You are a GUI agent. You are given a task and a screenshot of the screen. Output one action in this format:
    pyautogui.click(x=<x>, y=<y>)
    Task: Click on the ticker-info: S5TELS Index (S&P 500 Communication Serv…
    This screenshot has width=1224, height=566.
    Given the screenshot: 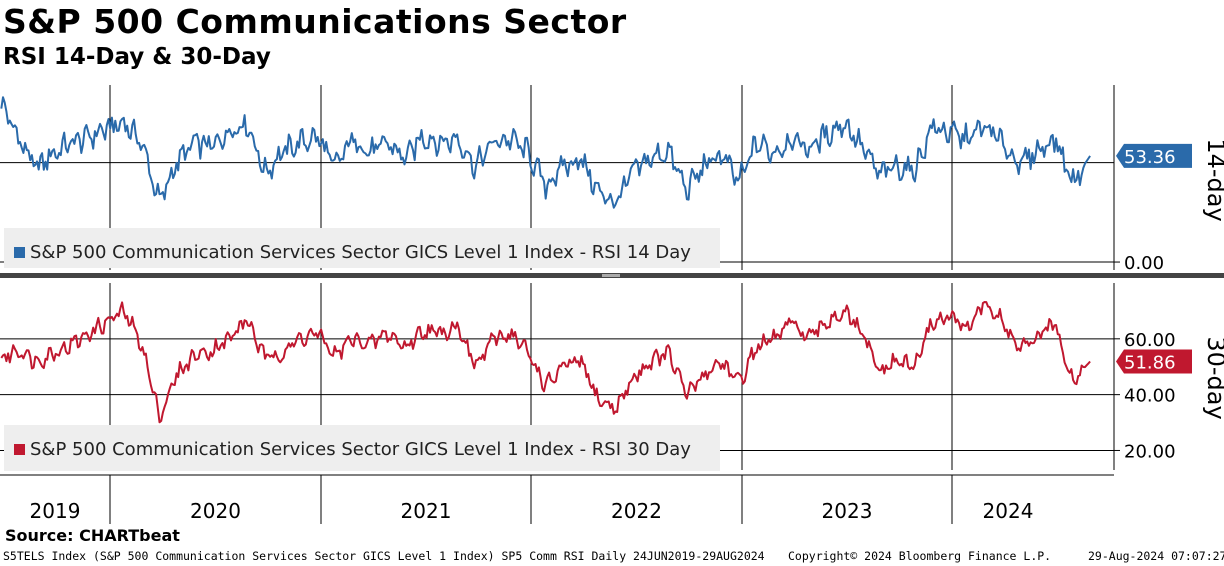 What is the action you would take?
    pyautogui.click(x=384, y=556)
    